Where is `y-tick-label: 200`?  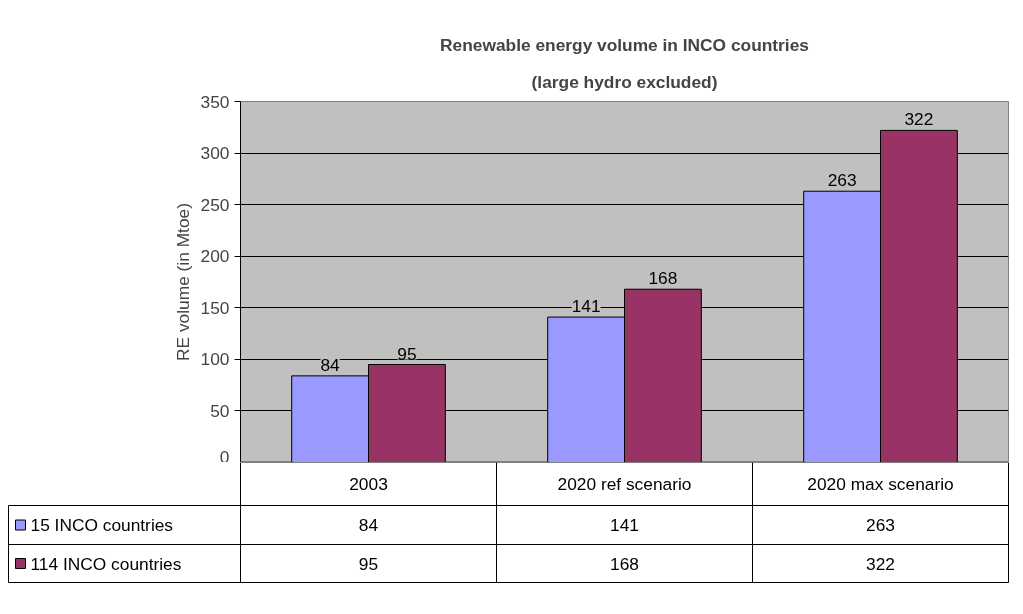
y-tick-label: 200 is located at coordinates (215, 256).